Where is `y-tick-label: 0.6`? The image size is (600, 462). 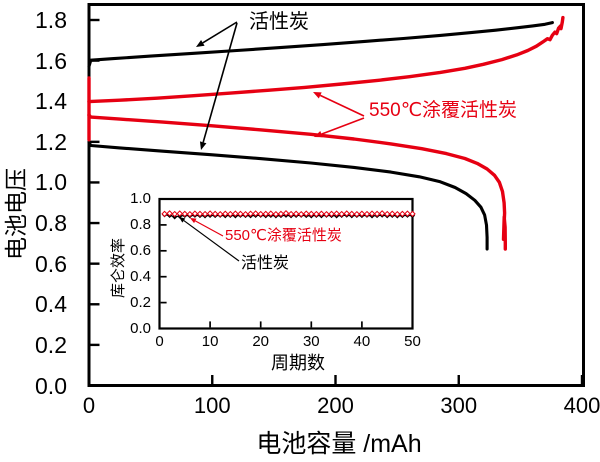 y-tick-label: 0.6 is located at coordinates (51, 263).